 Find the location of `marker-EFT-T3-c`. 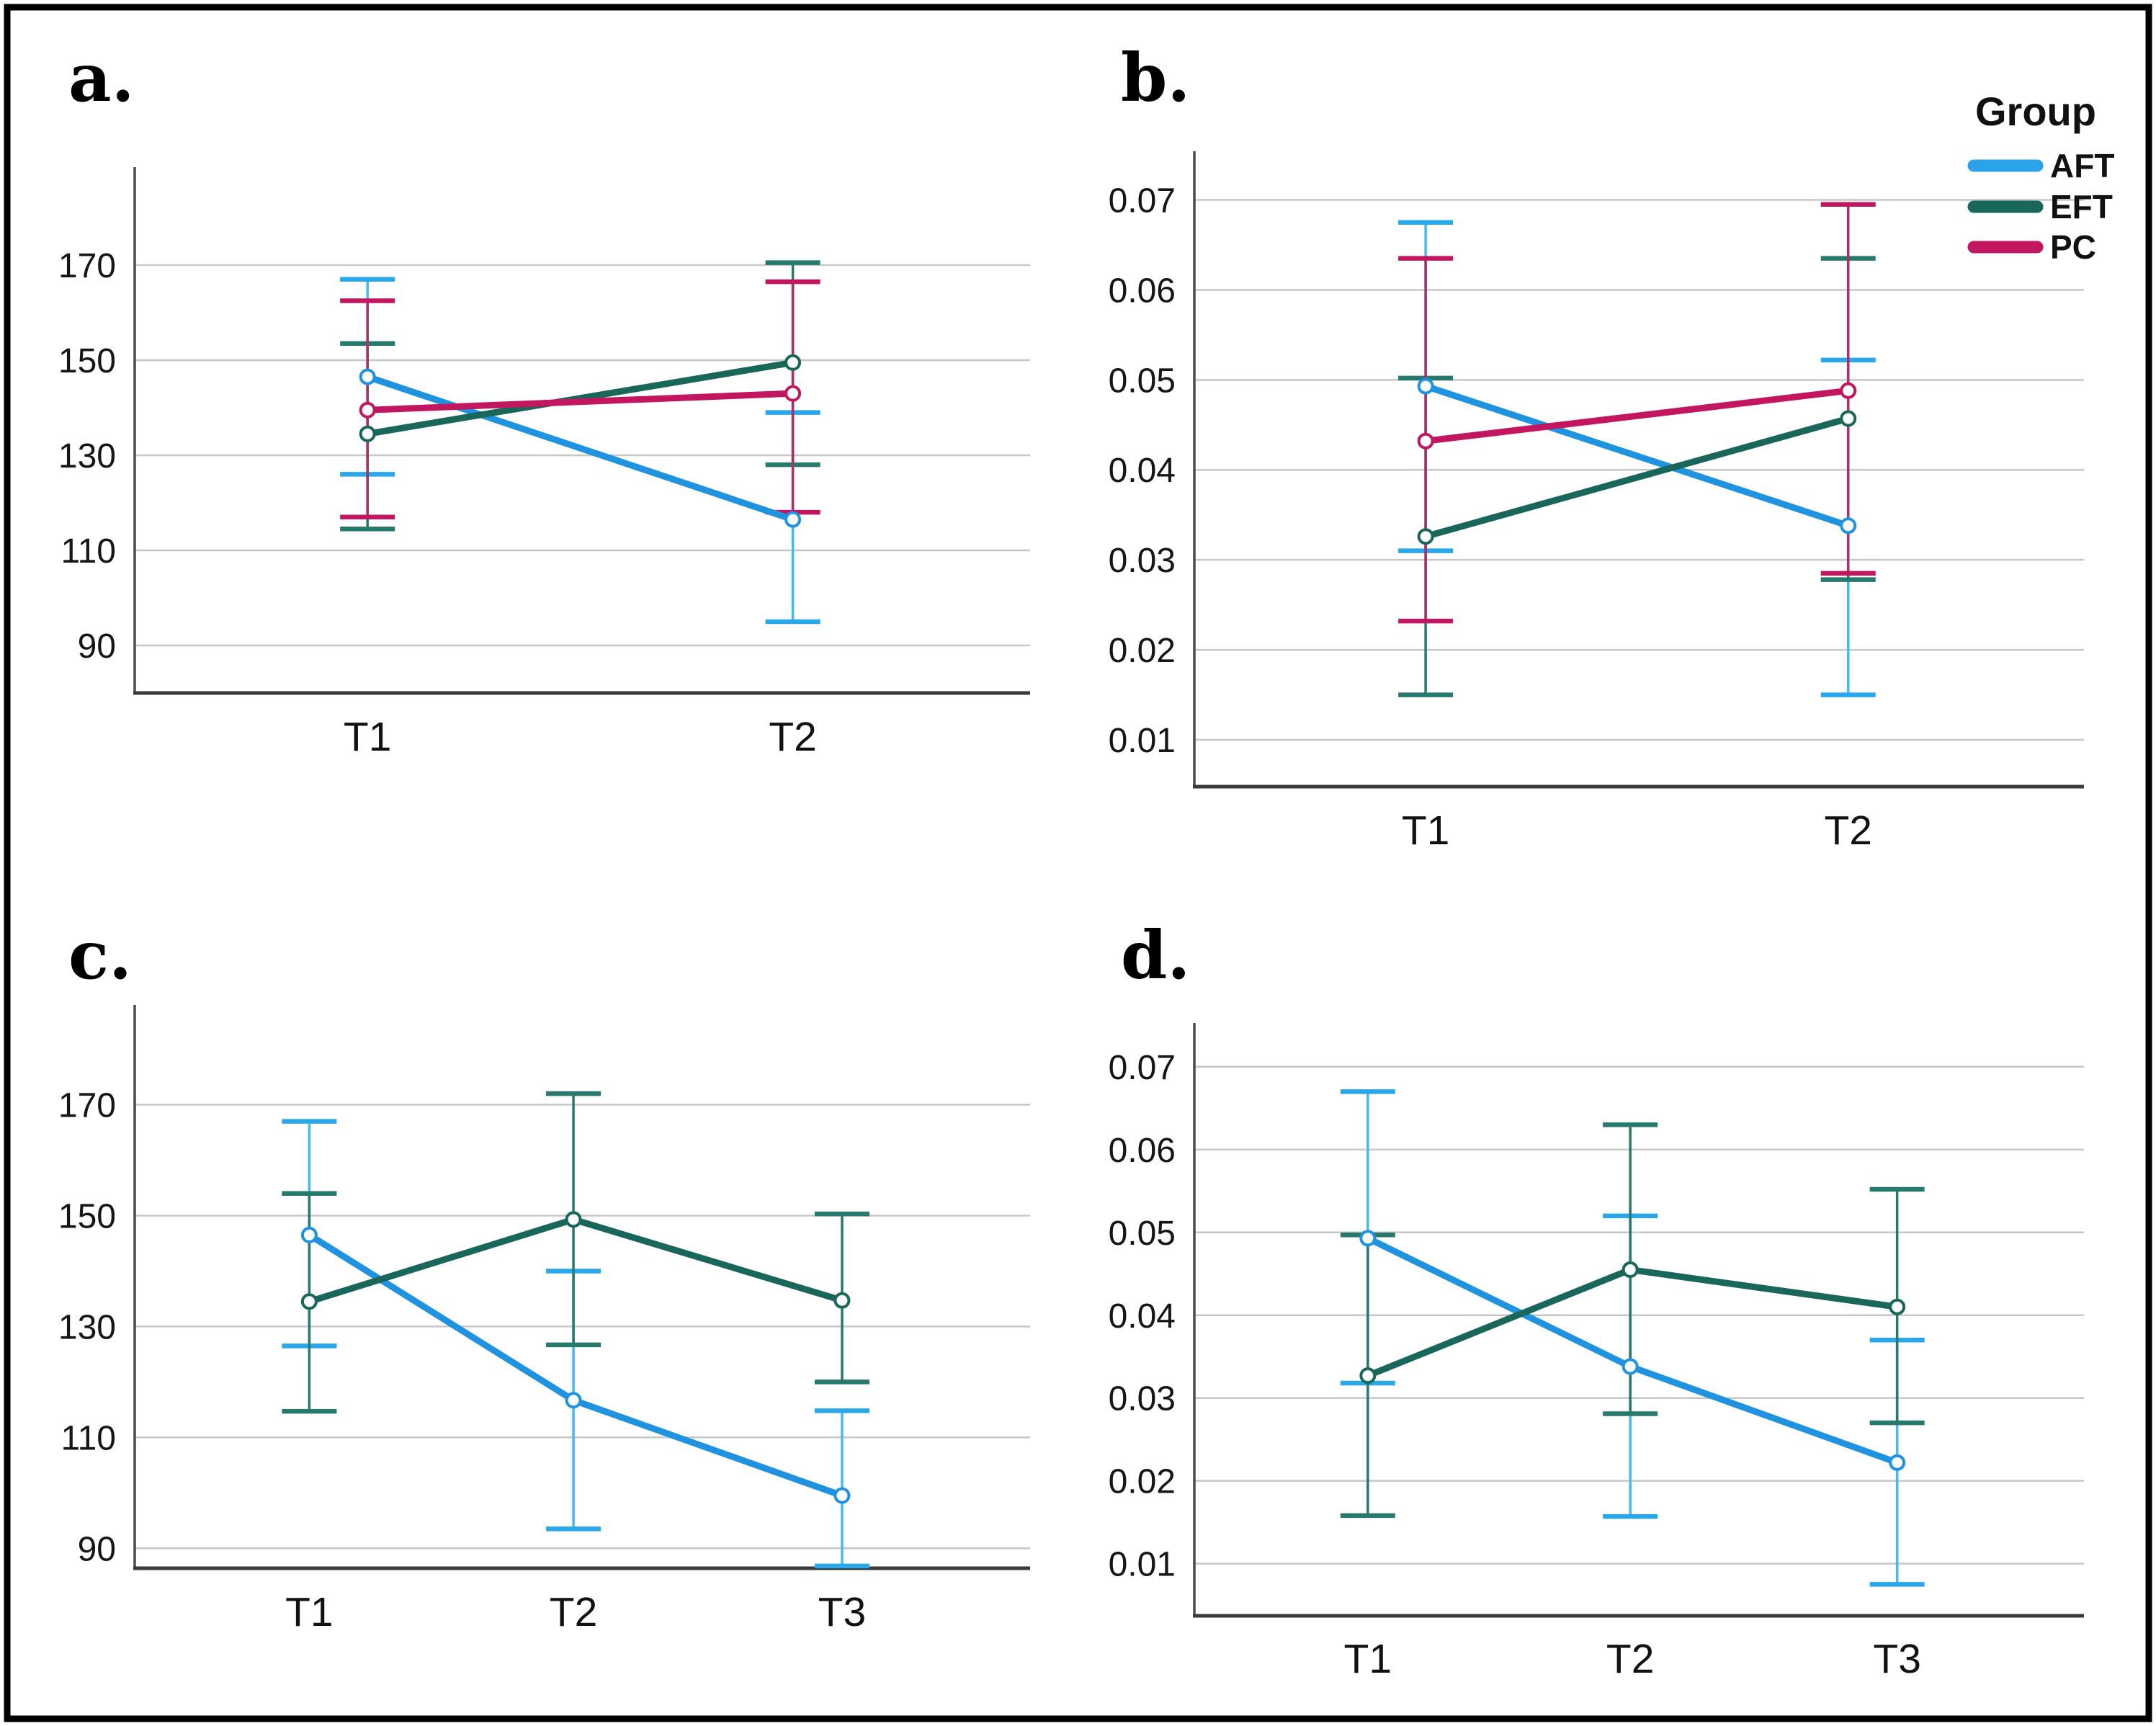

marker-EFT-T3-c is located at coordinates (842, 1300).